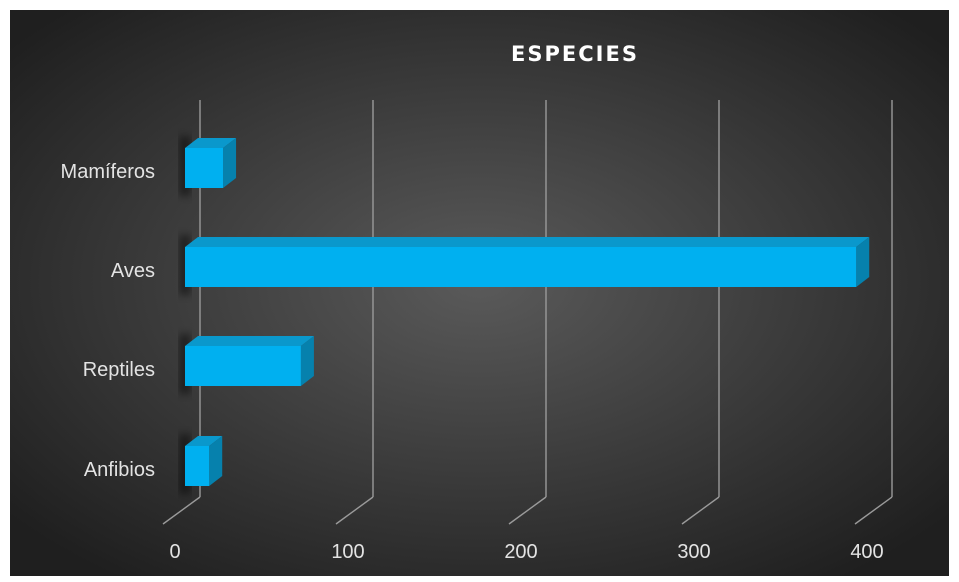 The width and height of the screenshot is (959, 582). What do you see at coordinates (575, 54) in the screenshot?
I see `chart-title: ESPECIES` at bounding box center [575, 54].